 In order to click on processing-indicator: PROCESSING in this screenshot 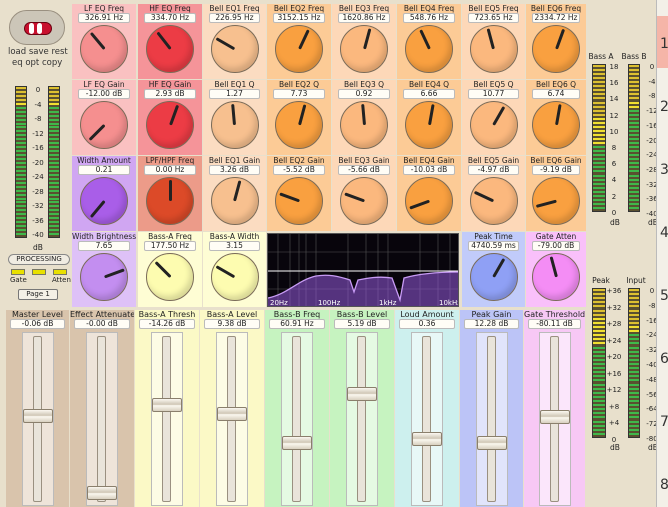, I will do `click(39, 259)`.